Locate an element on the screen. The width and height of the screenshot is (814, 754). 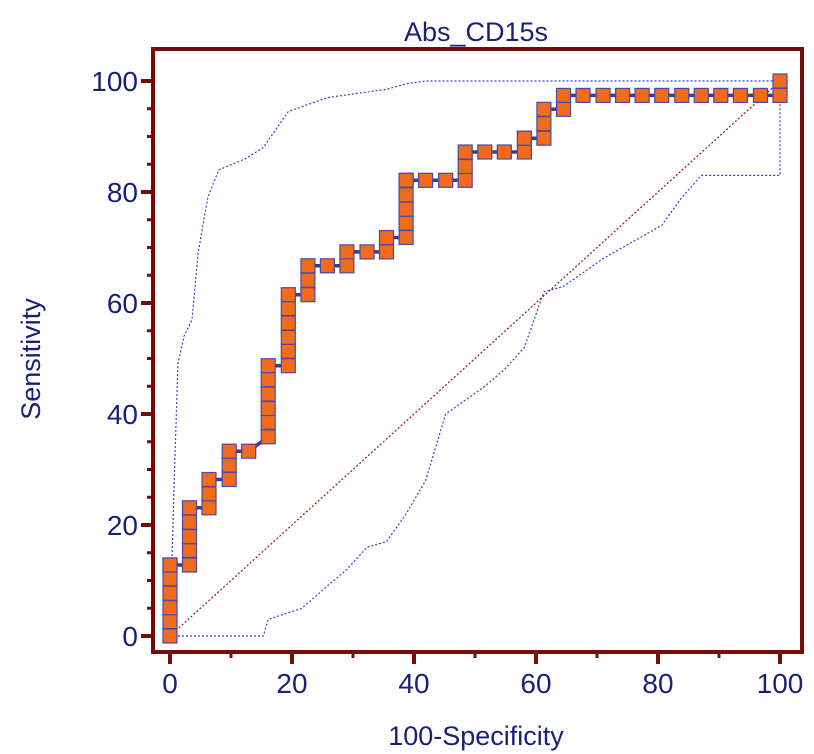
y-tick-label: 40 is located at coordinates (122, 414).